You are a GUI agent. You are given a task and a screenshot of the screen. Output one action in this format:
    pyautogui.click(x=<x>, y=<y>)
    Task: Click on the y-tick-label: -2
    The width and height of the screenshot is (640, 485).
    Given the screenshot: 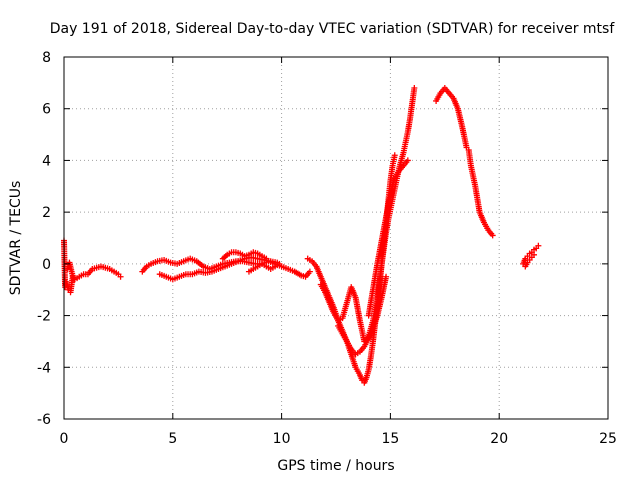 What is the action you would take?
    pyautogui.click(x=44, y=317)
    